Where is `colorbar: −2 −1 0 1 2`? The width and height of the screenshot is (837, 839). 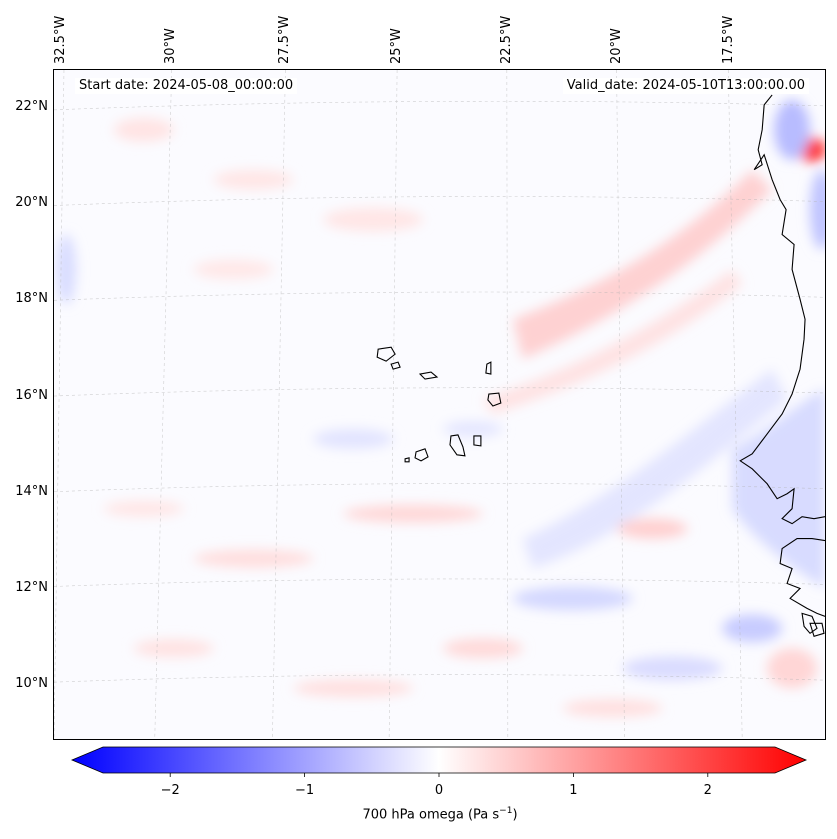
colorbar: −2 −1 0 1 2 is located at coordinates (439, 772).